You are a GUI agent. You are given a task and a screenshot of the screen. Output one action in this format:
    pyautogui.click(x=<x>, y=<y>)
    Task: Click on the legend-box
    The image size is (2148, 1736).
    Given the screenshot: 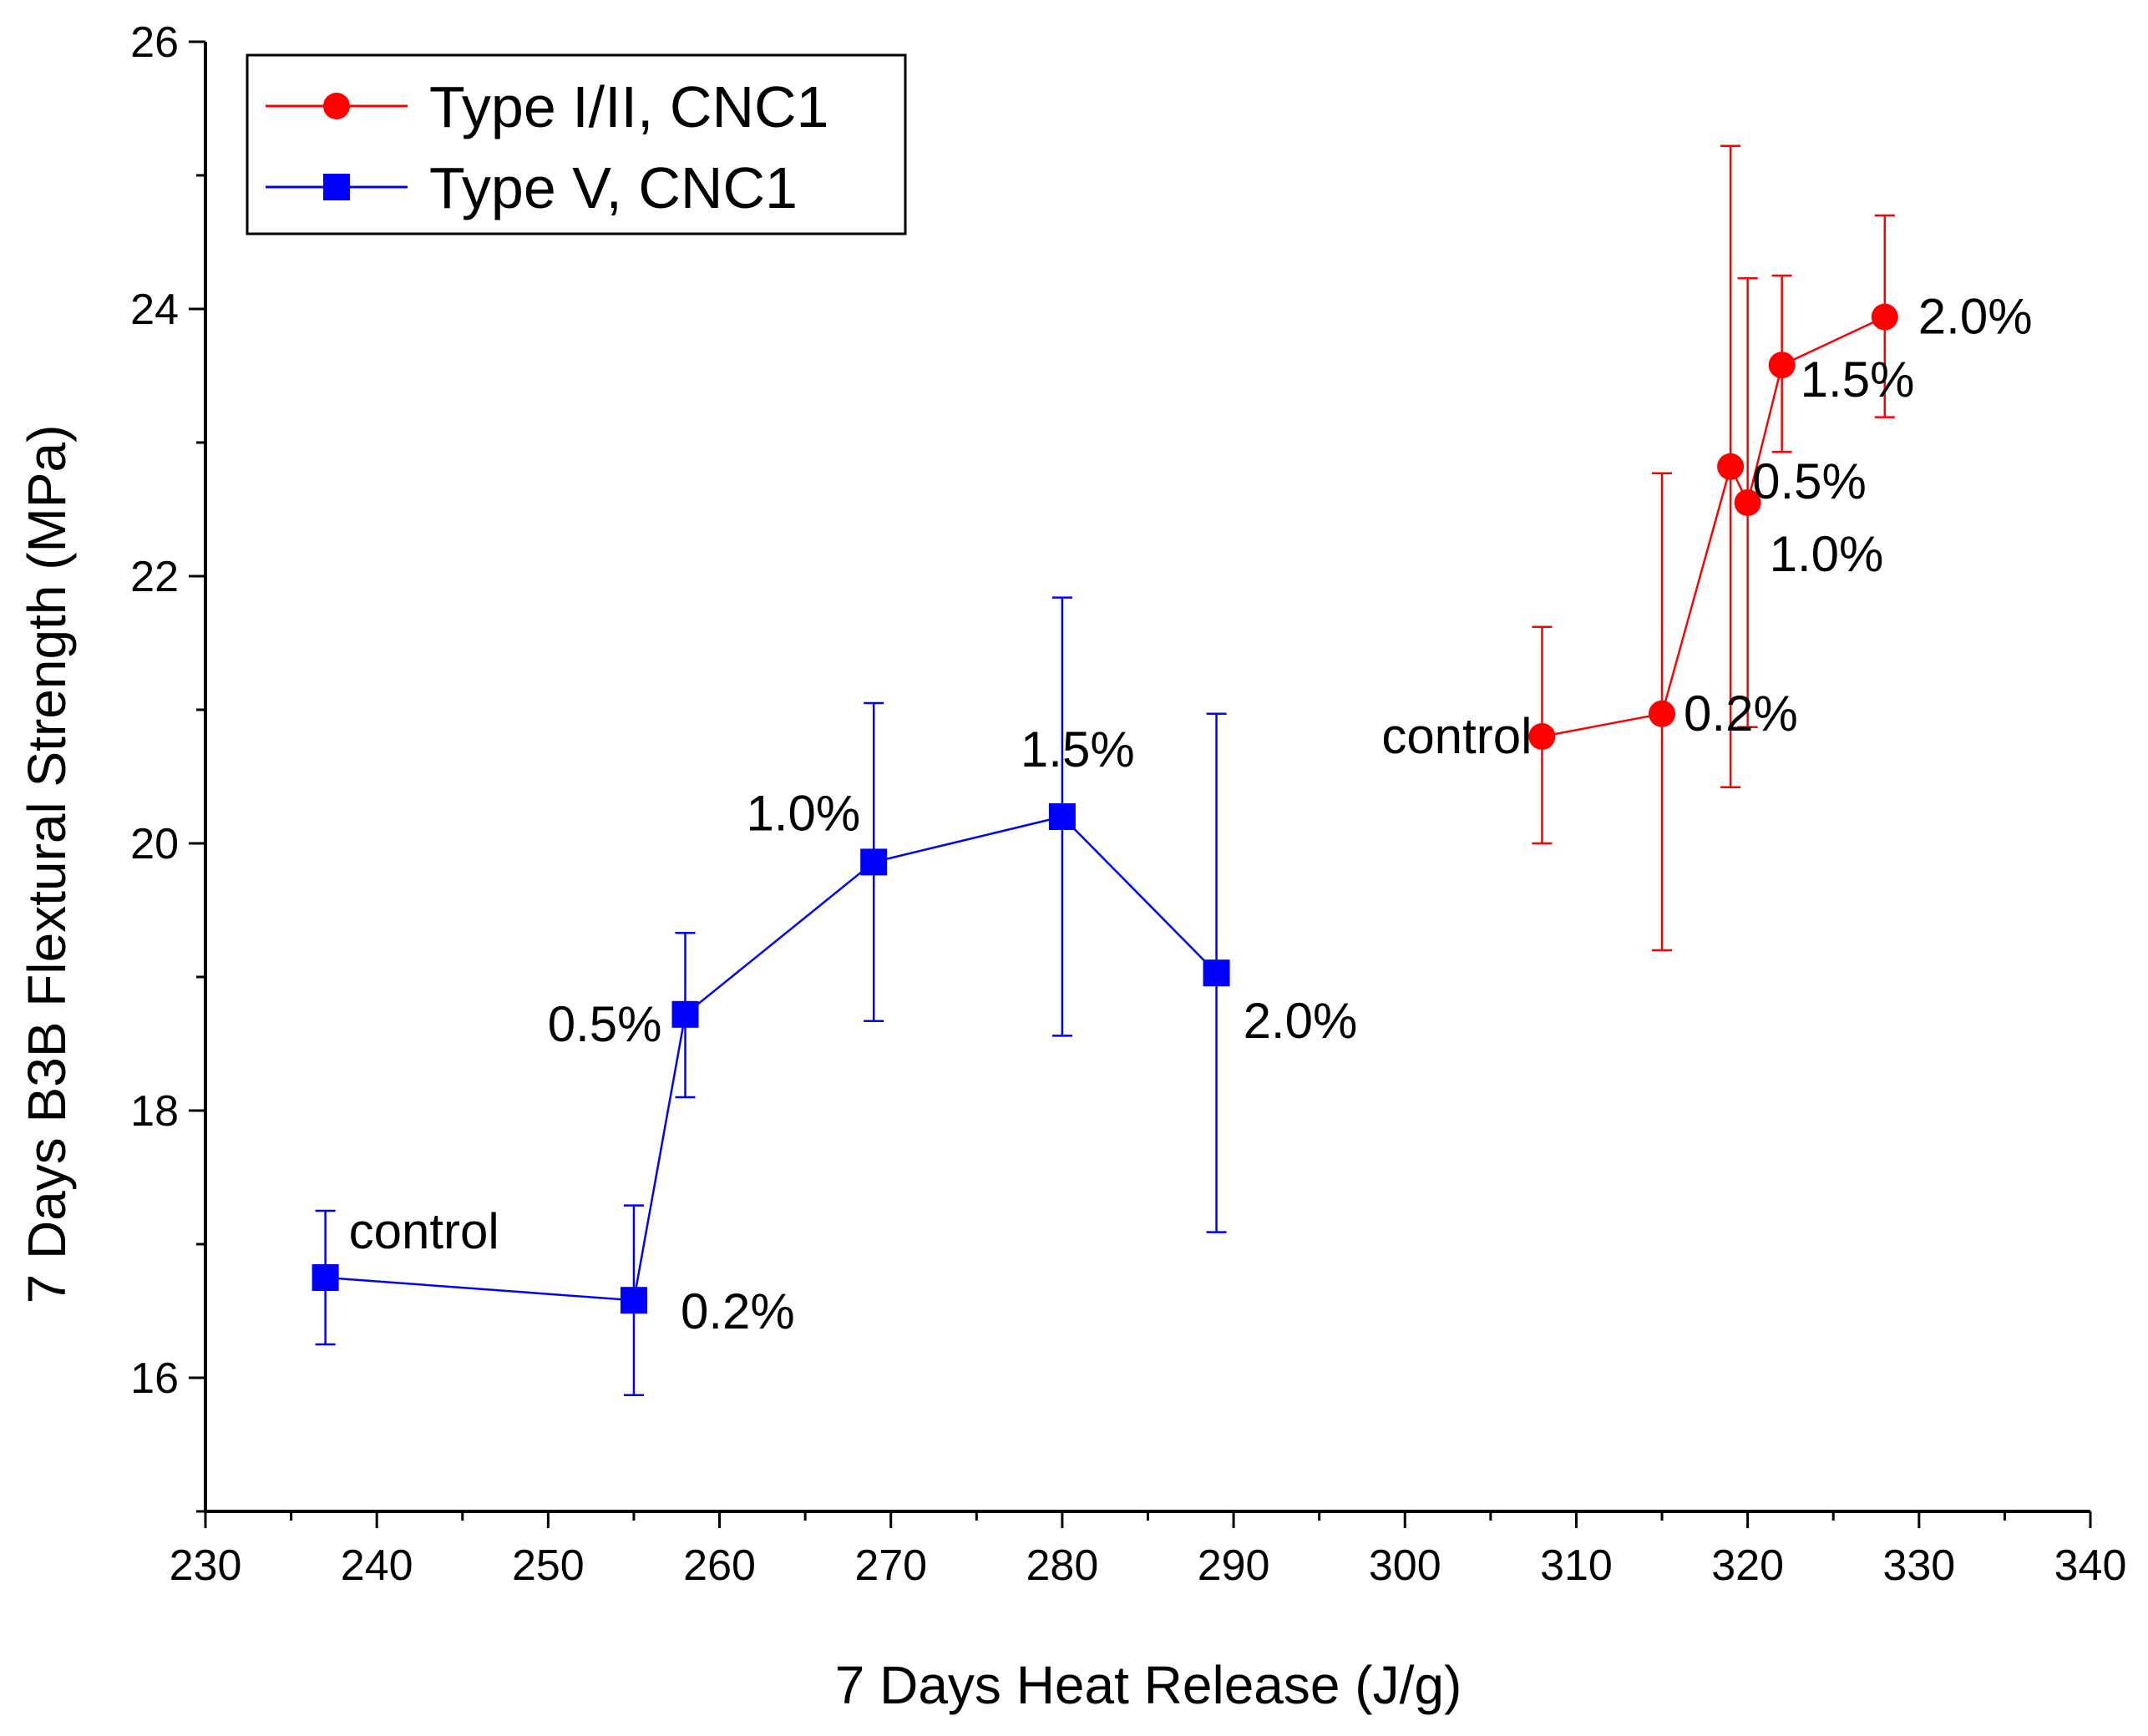 What is the action you would take?
    pyautogui.click(x=576, y=144)
    